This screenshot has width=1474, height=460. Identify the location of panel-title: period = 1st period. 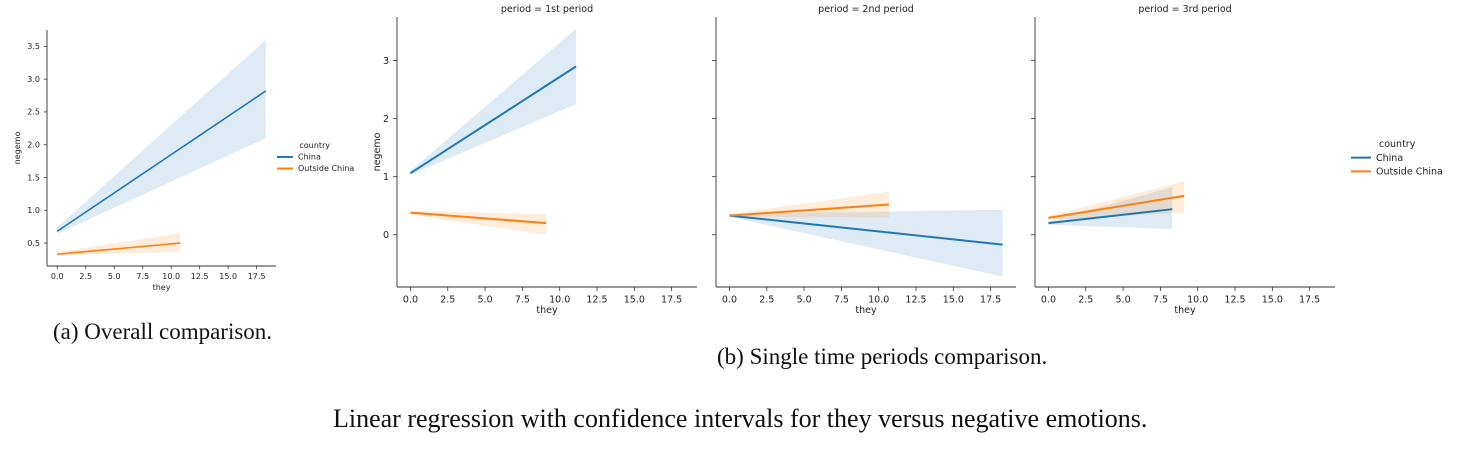
(547, 9).